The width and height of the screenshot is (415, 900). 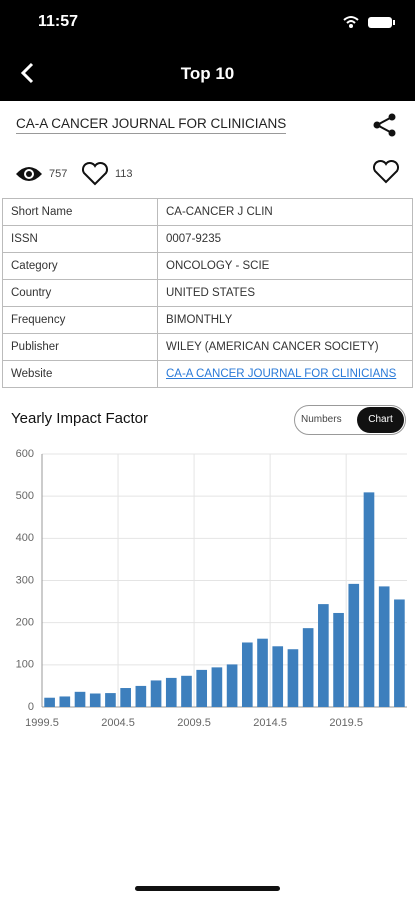 I want to click on y-tick-label: 300, so click(x=25, y=580).